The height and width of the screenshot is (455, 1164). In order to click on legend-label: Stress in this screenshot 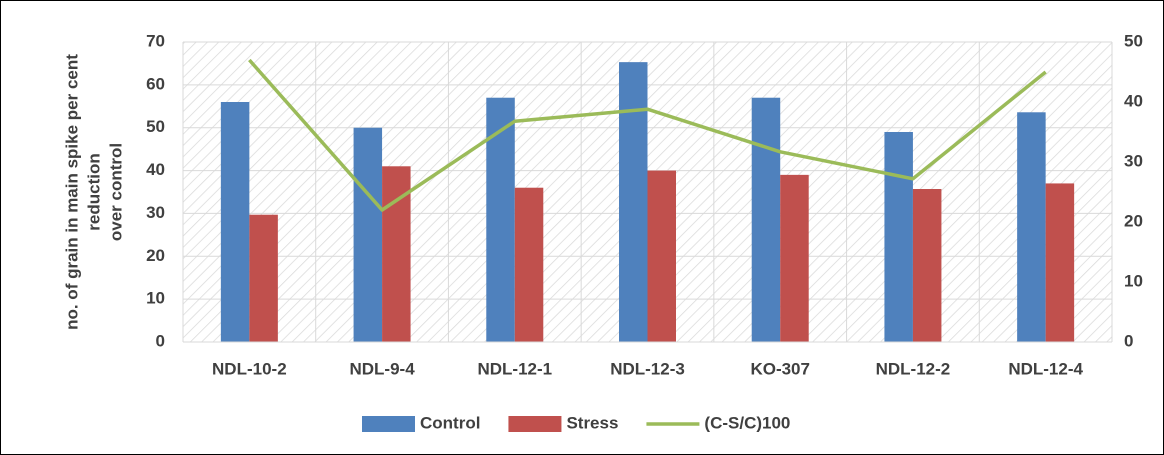, I will do `click(592, 422)`.